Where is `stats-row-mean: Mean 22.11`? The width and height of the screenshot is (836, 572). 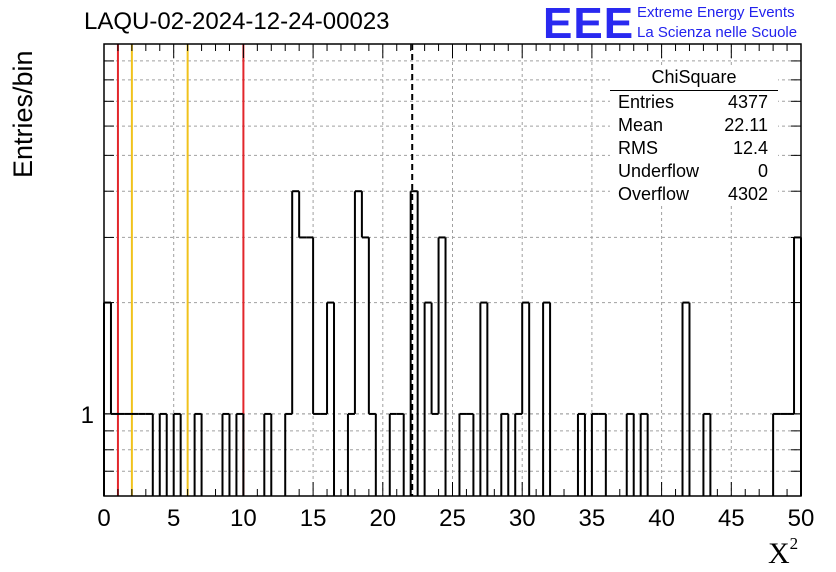 stats-row-mean: Mean 22.11 is located at coordinates (694, 125).